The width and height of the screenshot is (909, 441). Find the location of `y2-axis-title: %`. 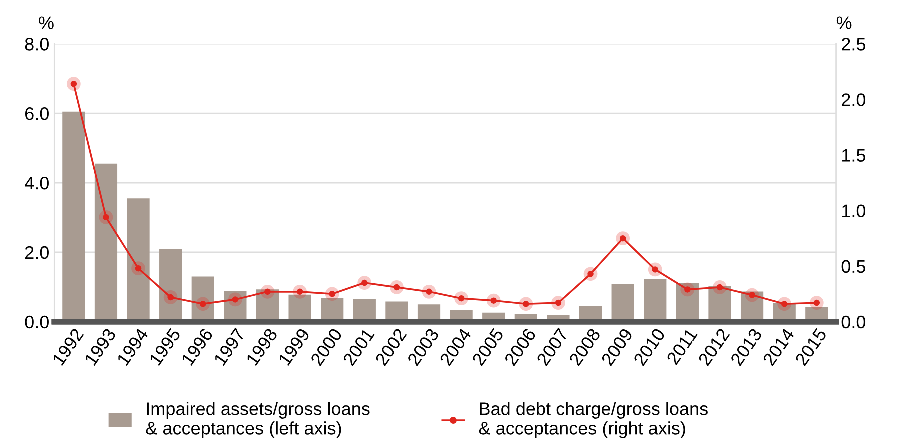

y2-axis-title: % is located at coordinates (844, 23).